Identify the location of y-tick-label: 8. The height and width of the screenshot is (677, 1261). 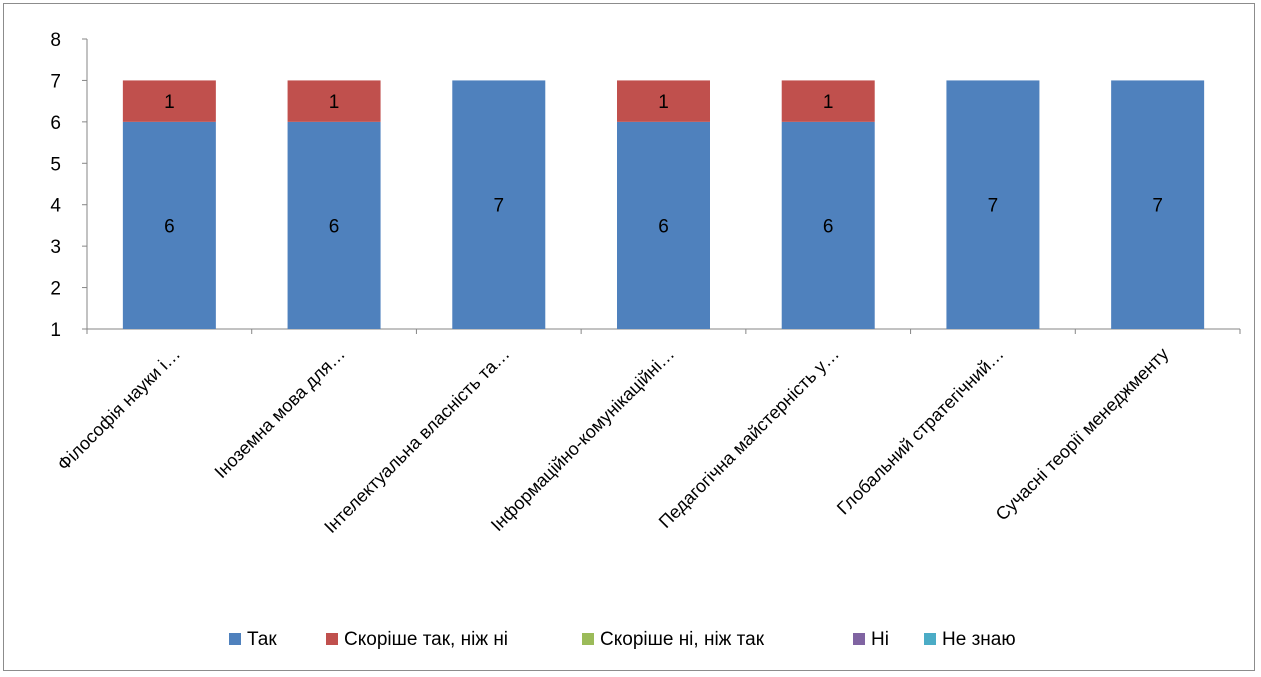
(55, 40).